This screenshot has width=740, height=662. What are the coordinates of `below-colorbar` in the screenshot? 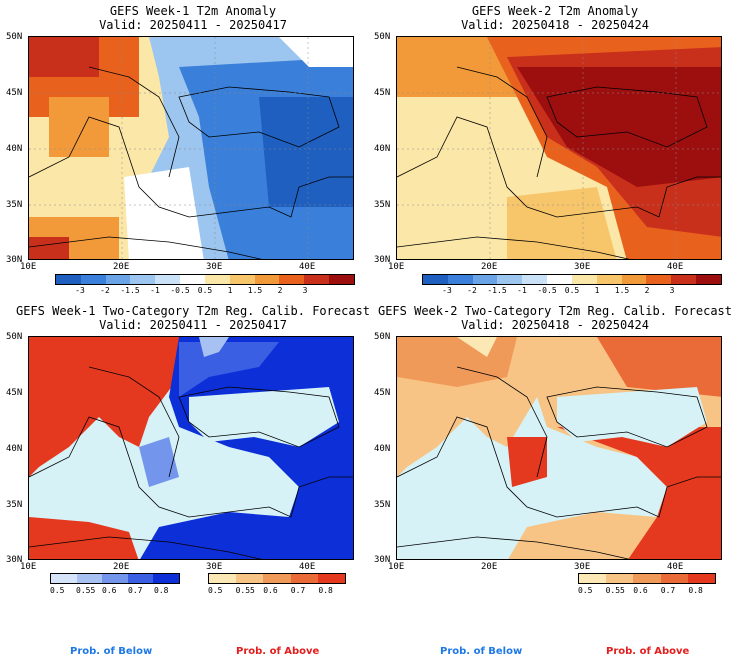 It's located at (115, 578).